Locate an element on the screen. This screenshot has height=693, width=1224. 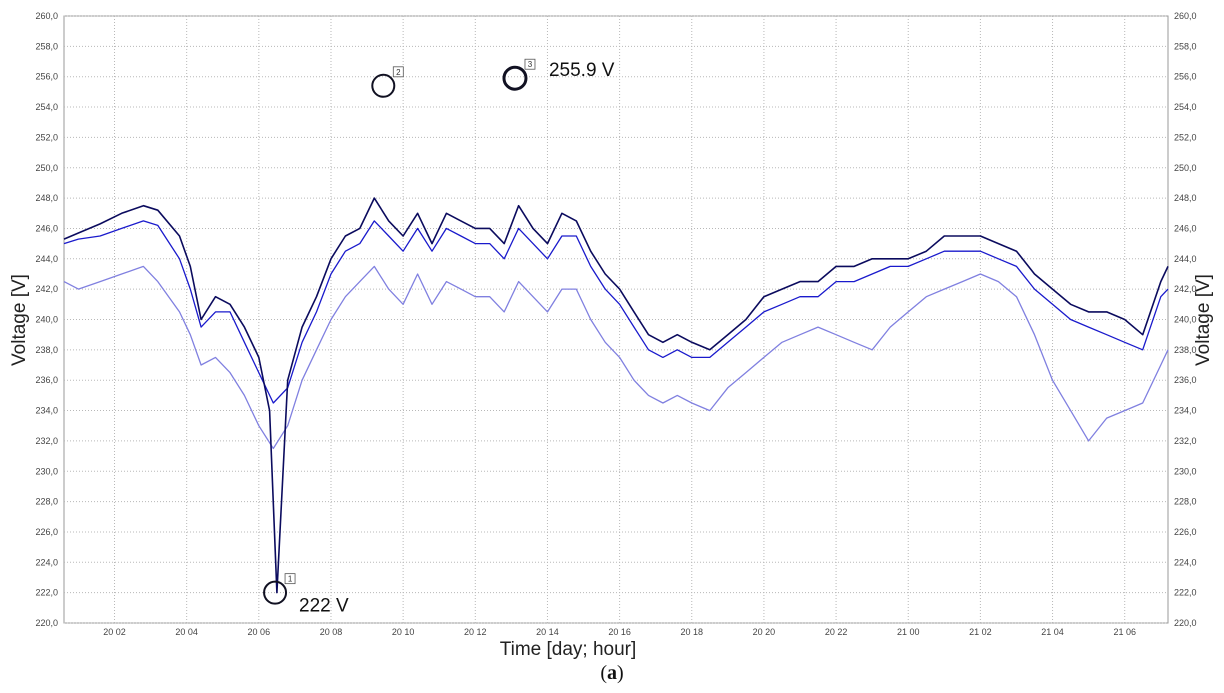
marker-label: 222 V is located at coordinates (324, 606).